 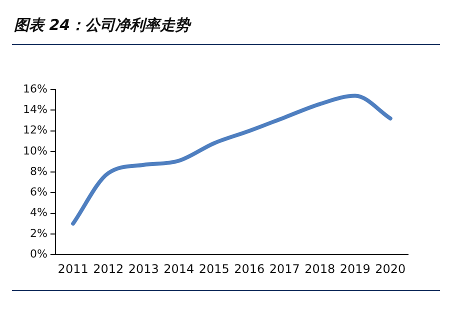 I want to click on x-tick-label: 2012, so click(x=108, y=269).